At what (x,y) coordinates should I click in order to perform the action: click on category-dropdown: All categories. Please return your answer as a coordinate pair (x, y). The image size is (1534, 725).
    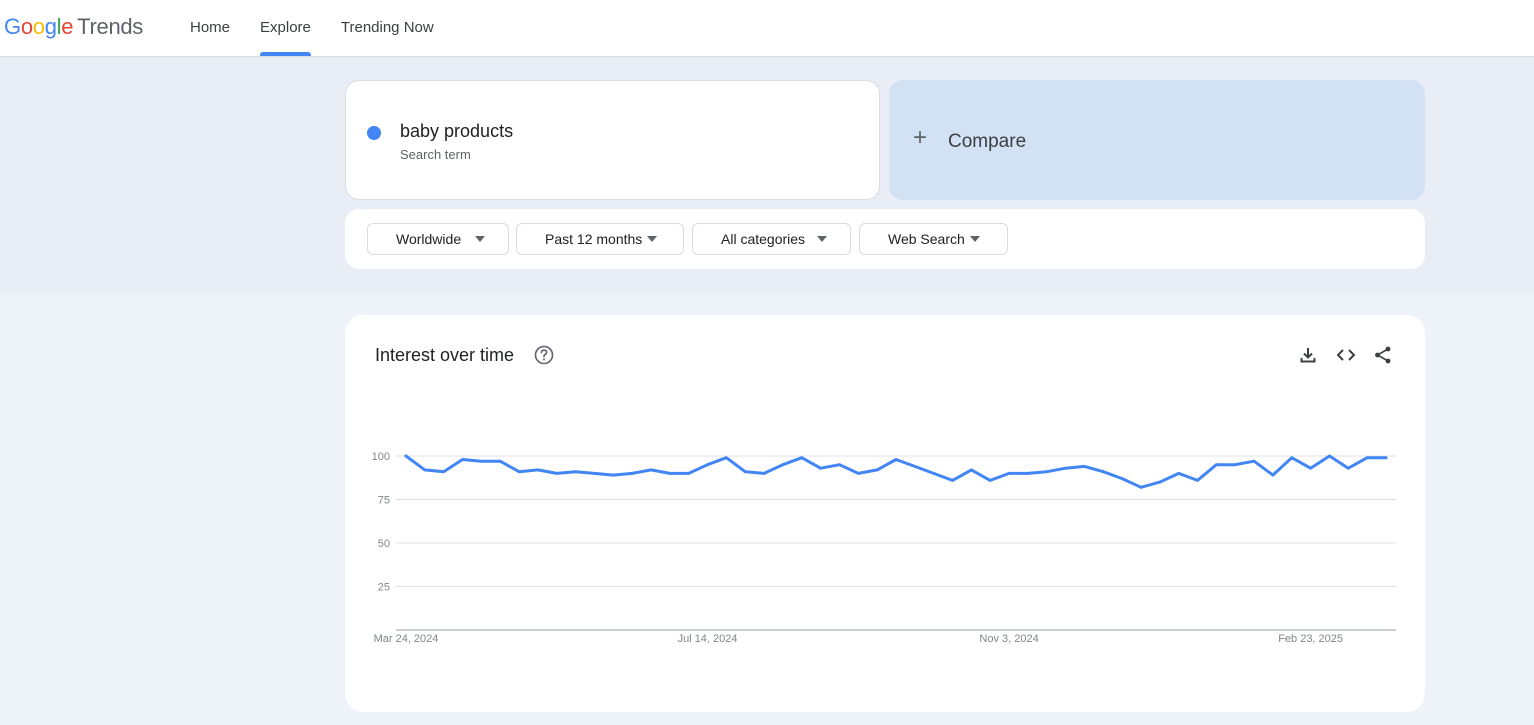
    Looking at the image, I should click on (771, 239).